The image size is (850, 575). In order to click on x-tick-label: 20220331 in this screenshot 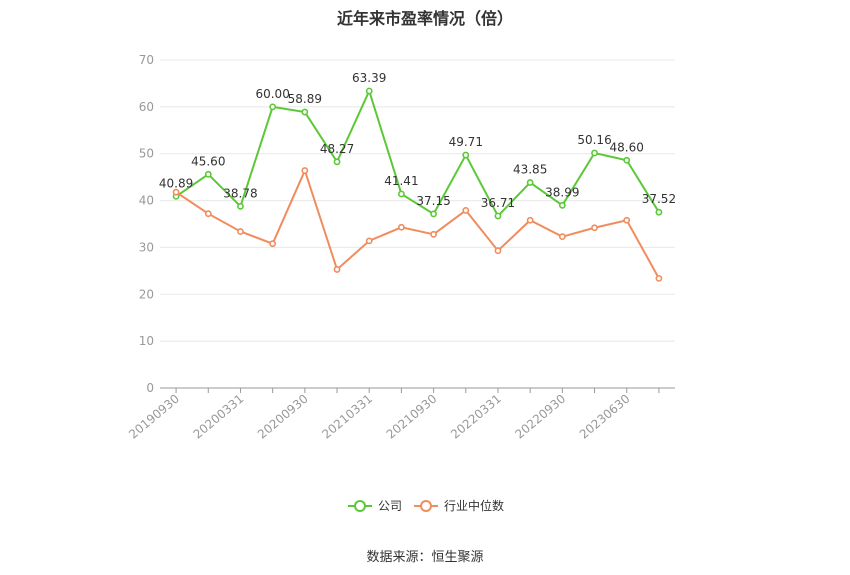, I will do `click(476, 417)`.